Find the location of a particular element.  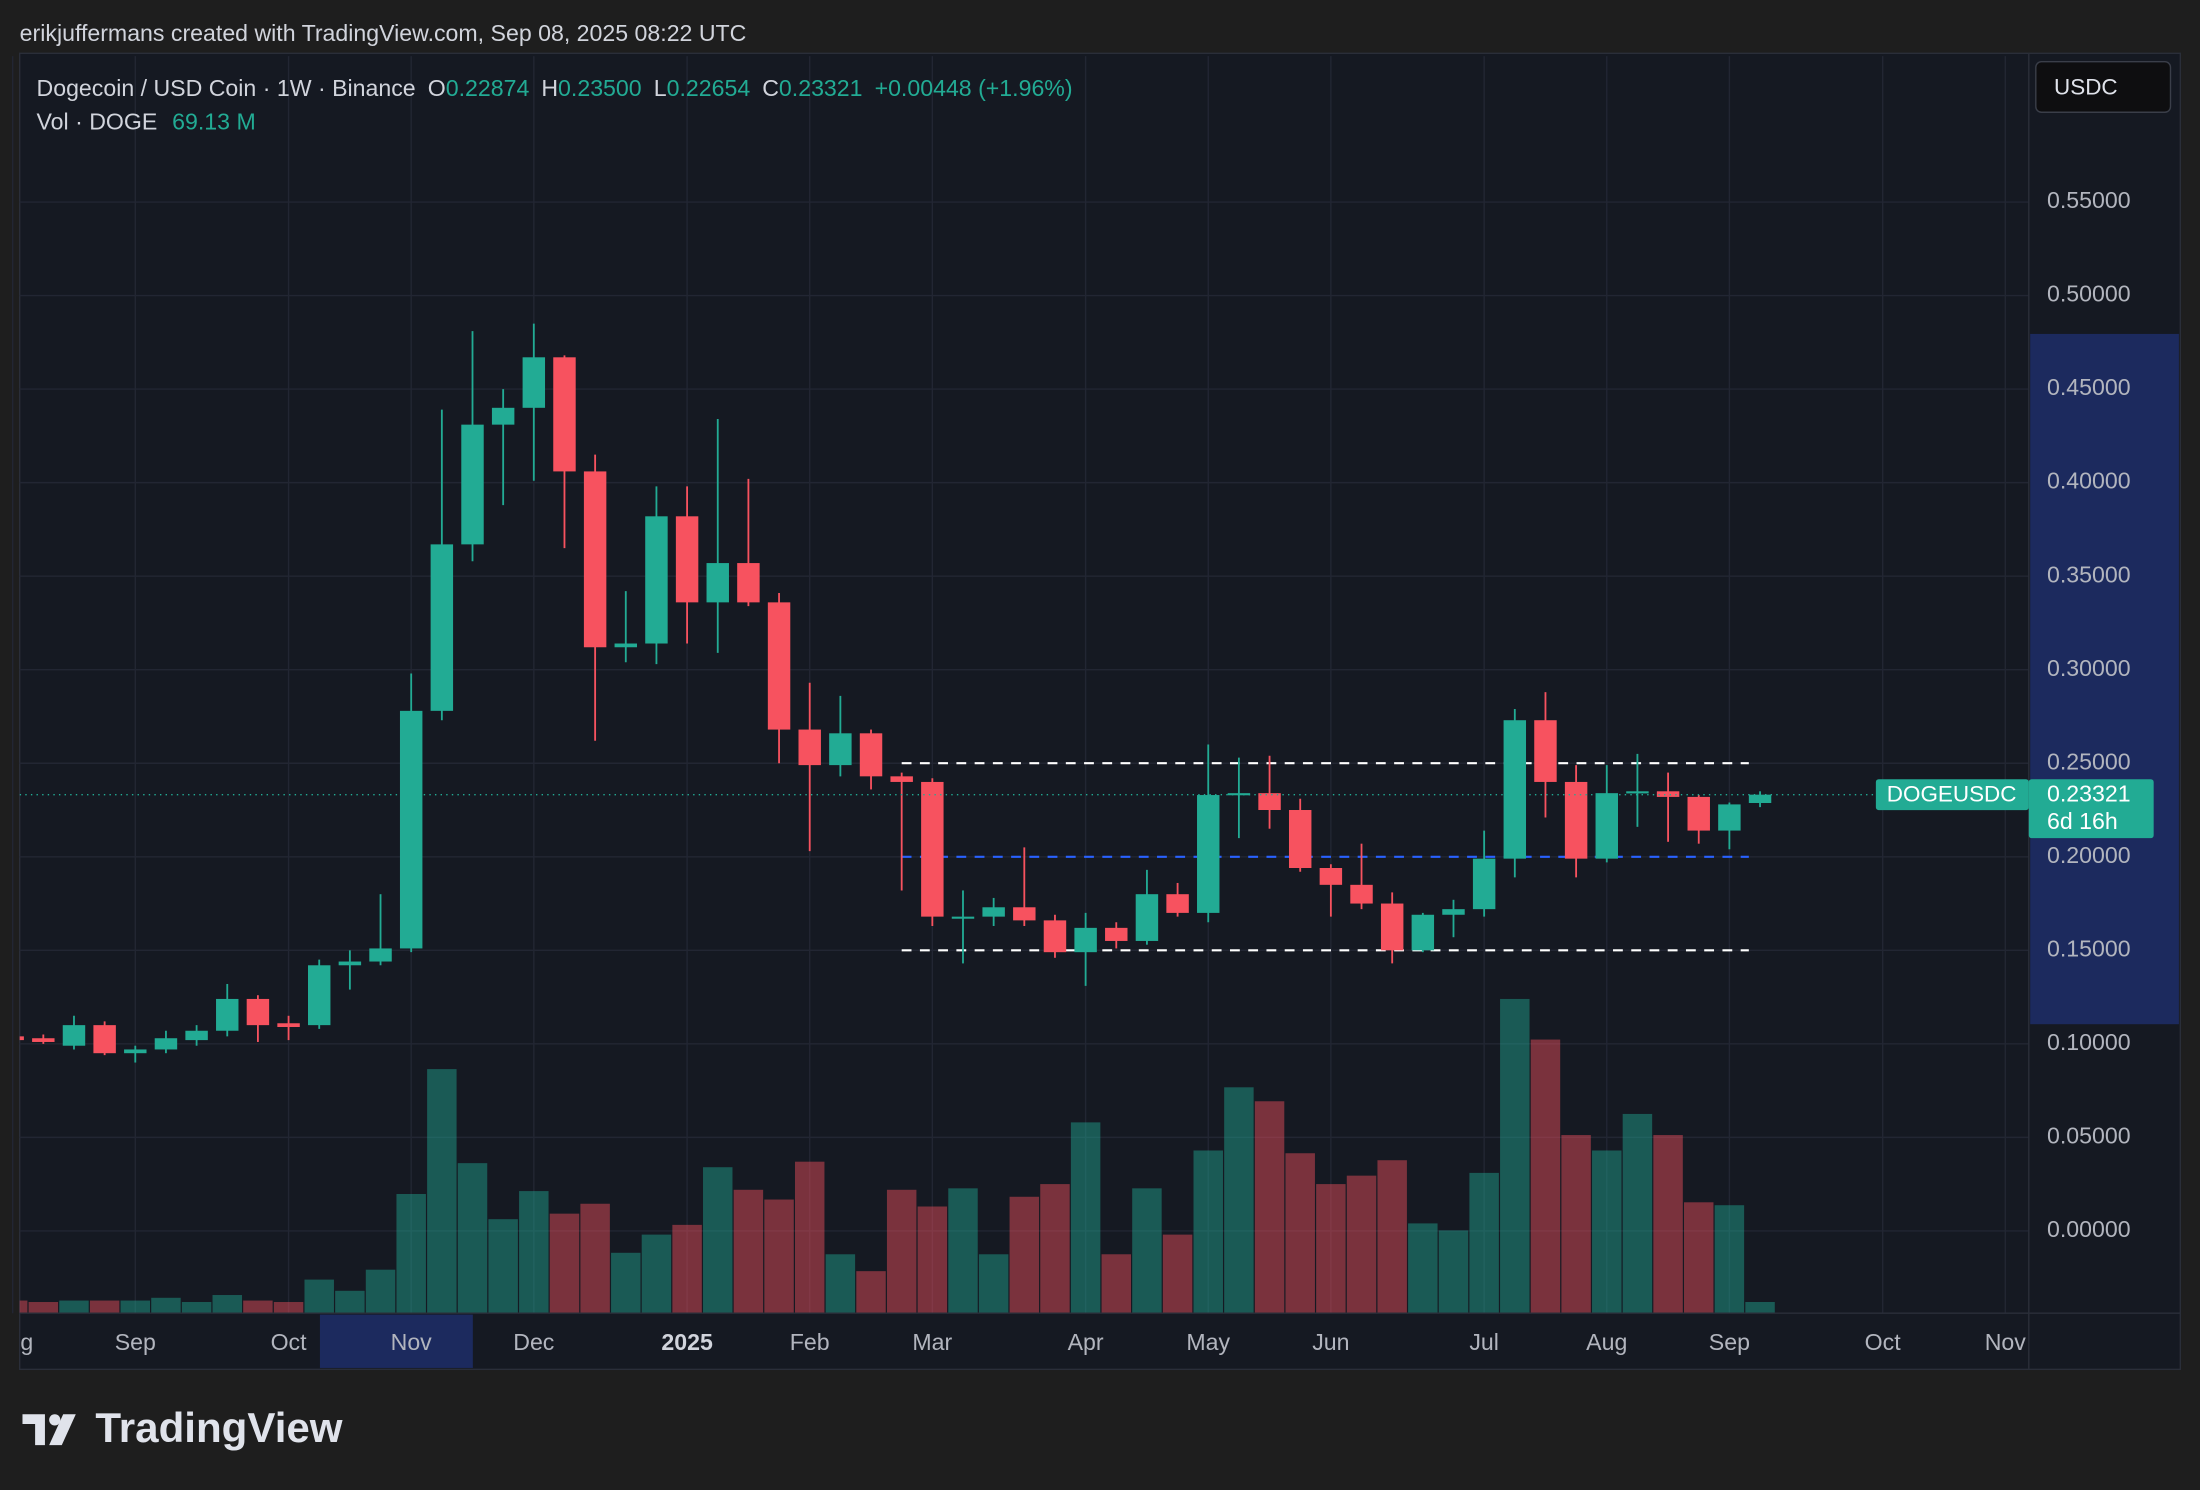

legend-key: C is located at coordinates (770, 88).